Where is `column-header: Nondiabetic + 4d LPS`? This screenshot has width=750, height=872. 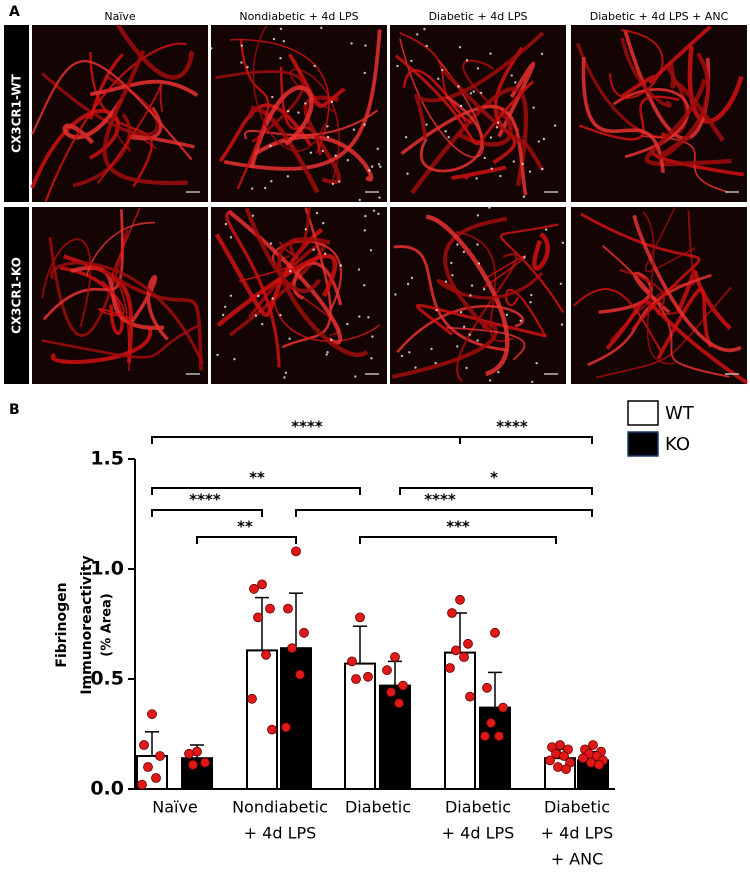
column-header: Nondiabetic + 4d LPS is located at coordinates (298, 16).